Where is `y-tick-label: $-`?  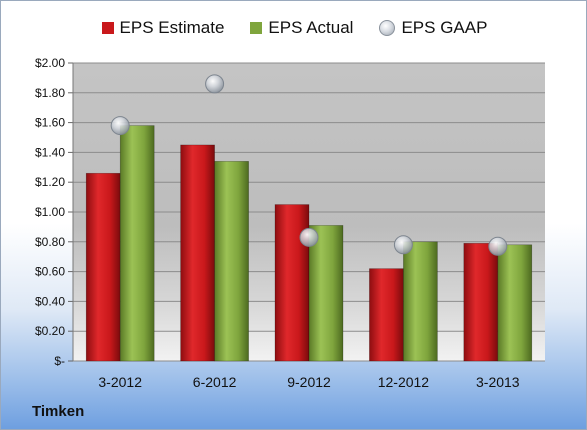 y-tick-label: $- is located at coordinates (59, 361).